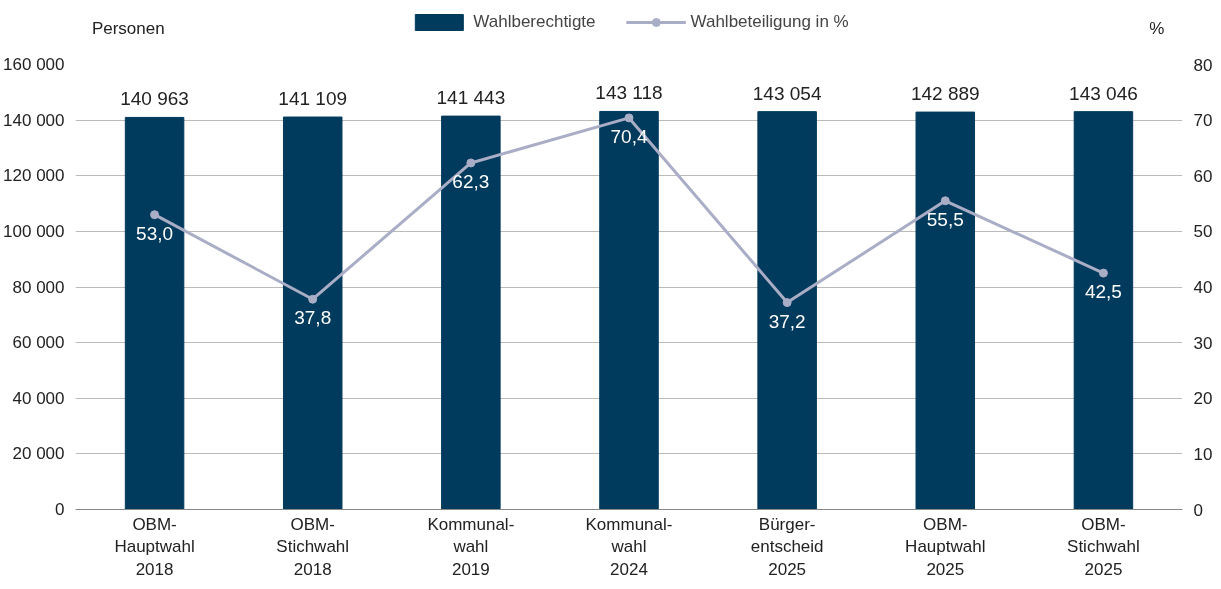 Image resolution: width=1221 pixels, height=589 pixels. Describe the element at coordinates (1203, 176) in the screenshot. I see `y2-tick-label: 60` at that location.